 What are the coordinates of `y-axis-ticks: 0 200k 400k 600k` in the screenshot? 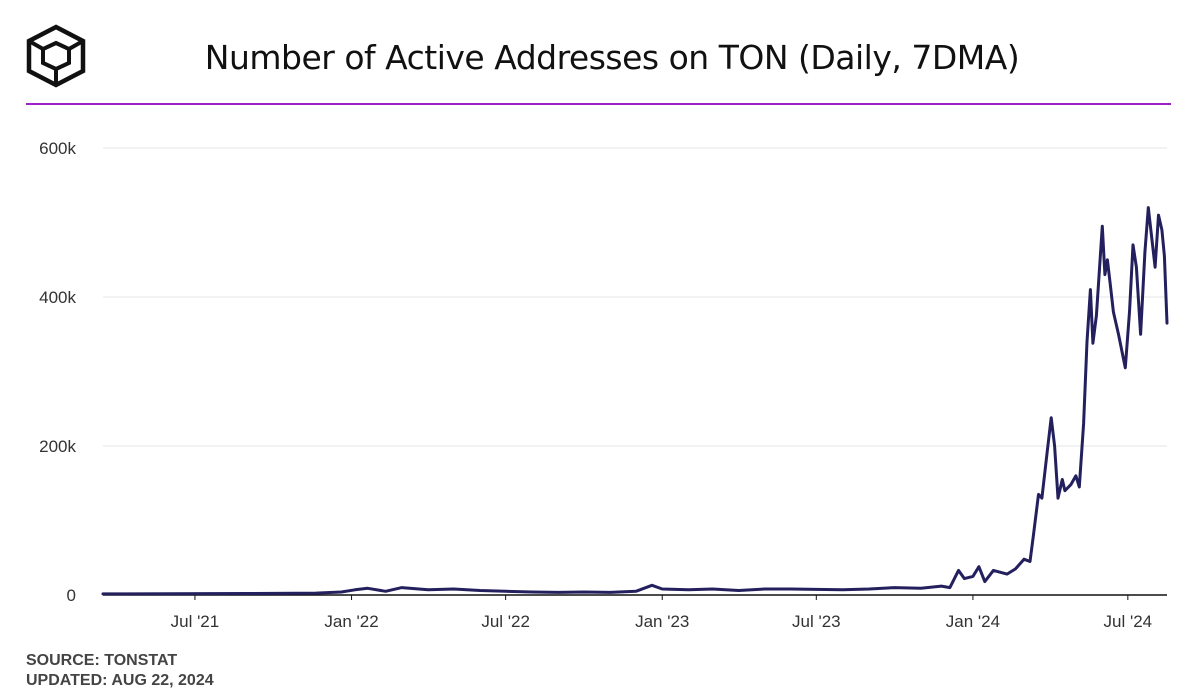 It's located at (57, 372).